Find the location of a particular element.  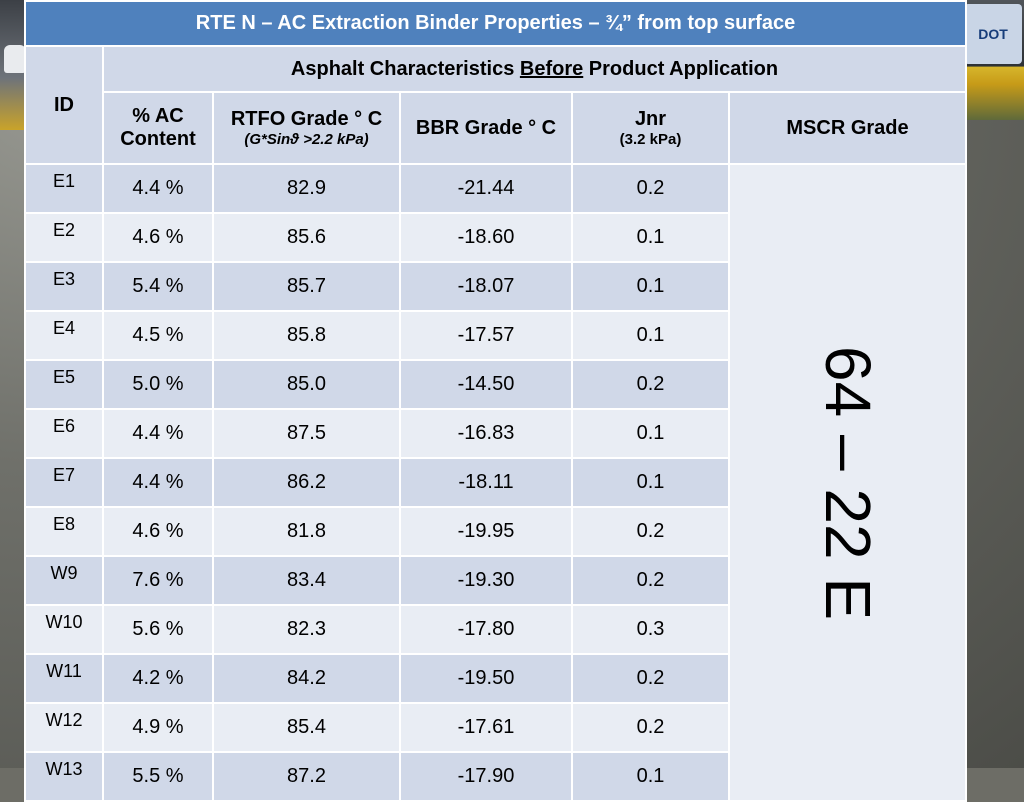

jnr-header-label: Jnr is located at coordinates (650, 119).